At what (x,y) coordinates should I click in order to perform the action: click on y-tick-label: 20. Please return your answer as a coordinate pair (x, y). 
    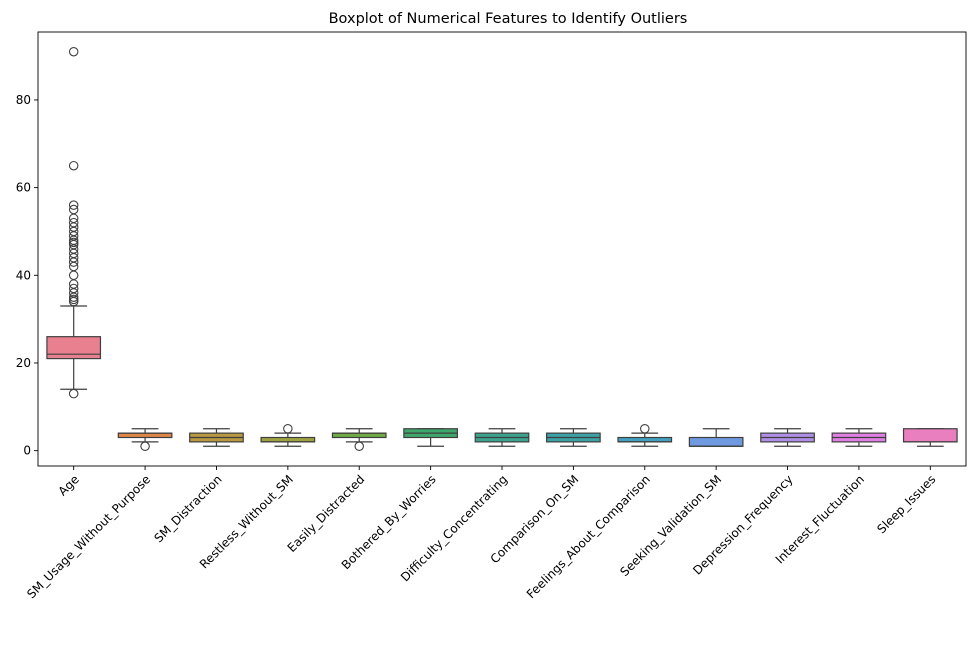
    Looking at the image, I should click on (23, 363).